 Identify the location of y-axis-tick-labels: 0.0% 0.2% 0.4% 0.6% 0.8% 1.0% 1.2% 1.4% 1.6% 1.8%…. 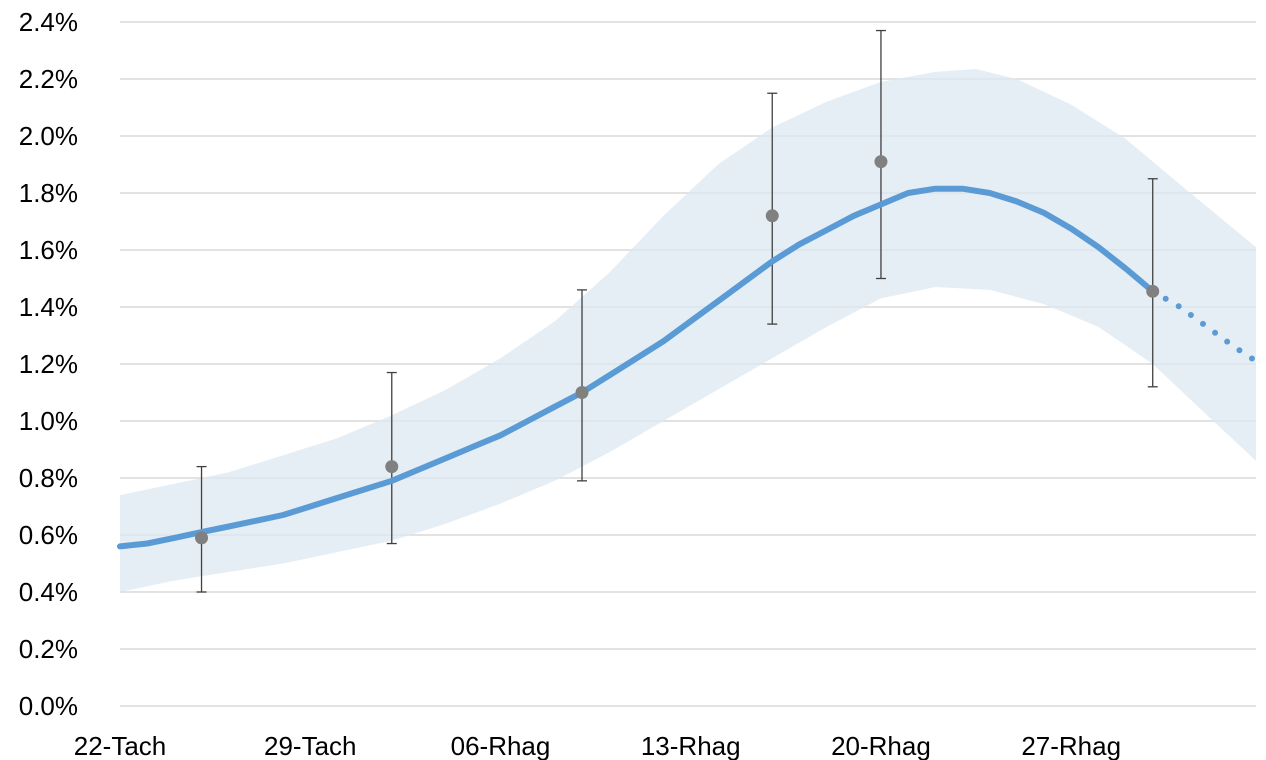
(48, 364).